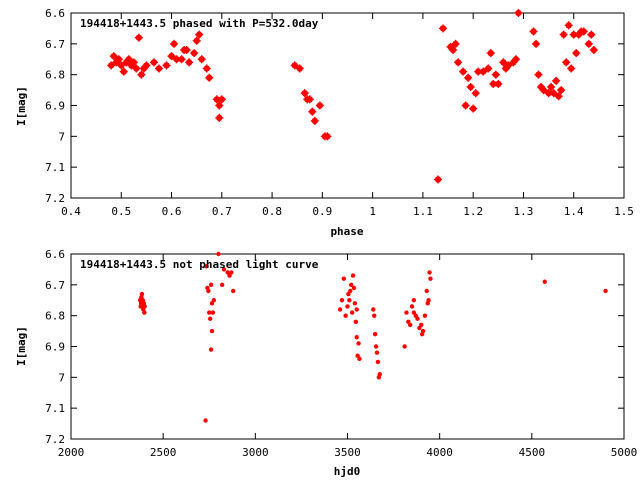 The image size is (640, 480). I want to click on x-tick-label: 2500, so click(163, 452).